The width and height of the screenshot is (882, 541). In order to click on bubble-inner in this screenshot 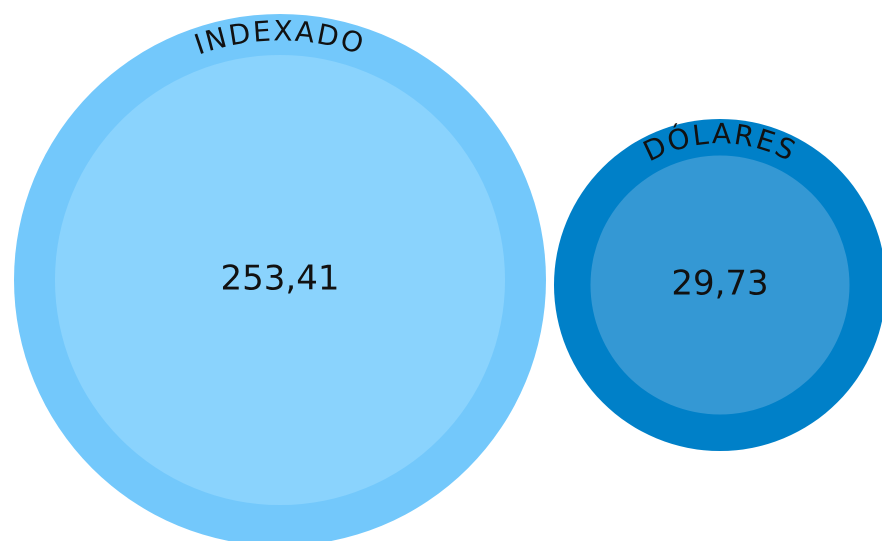, I will do `click(720, 285)`.